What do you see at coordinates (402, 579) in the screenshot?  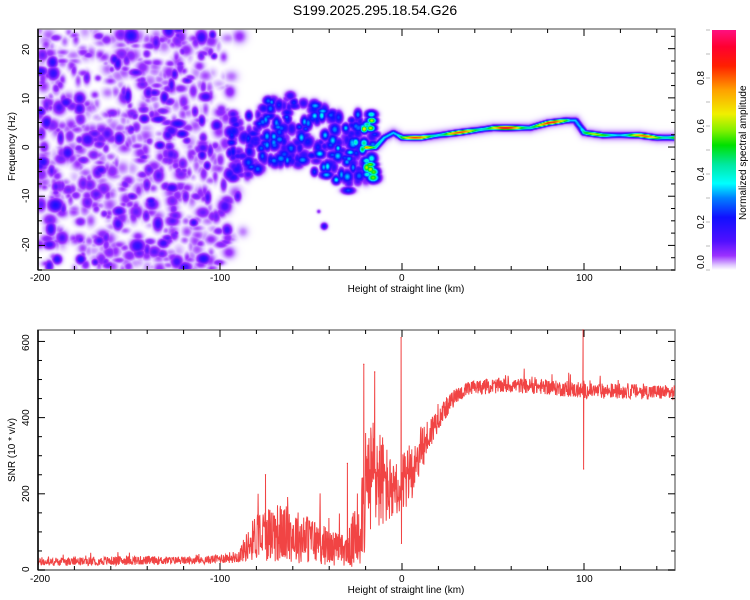 I see `bottom-xtick-label: 0` at bounding box center [402, 579].